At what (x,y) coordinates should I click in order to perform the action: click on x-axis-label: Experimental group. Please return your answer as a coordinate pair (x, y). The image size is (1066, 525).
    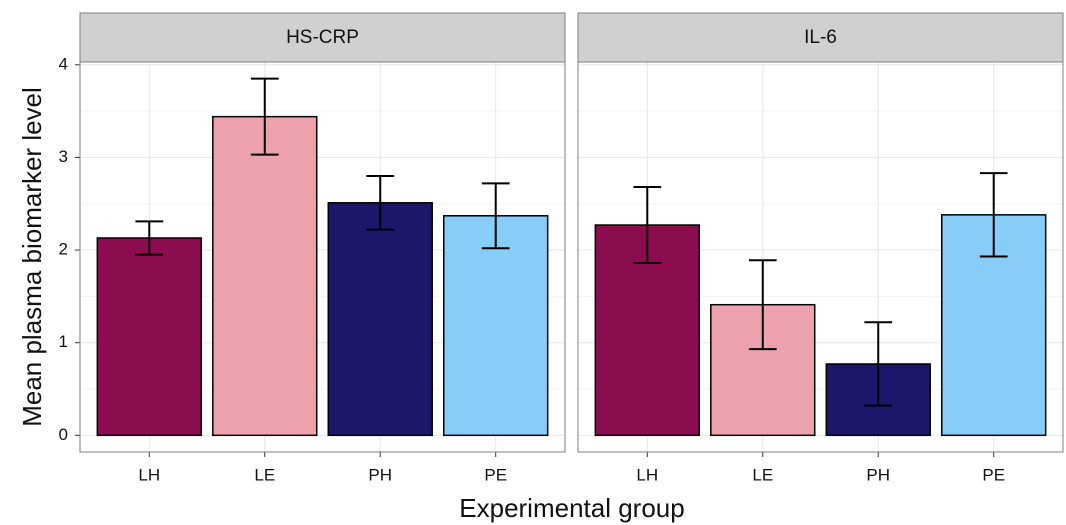
    Looking at the image, I should click on (571, 508).